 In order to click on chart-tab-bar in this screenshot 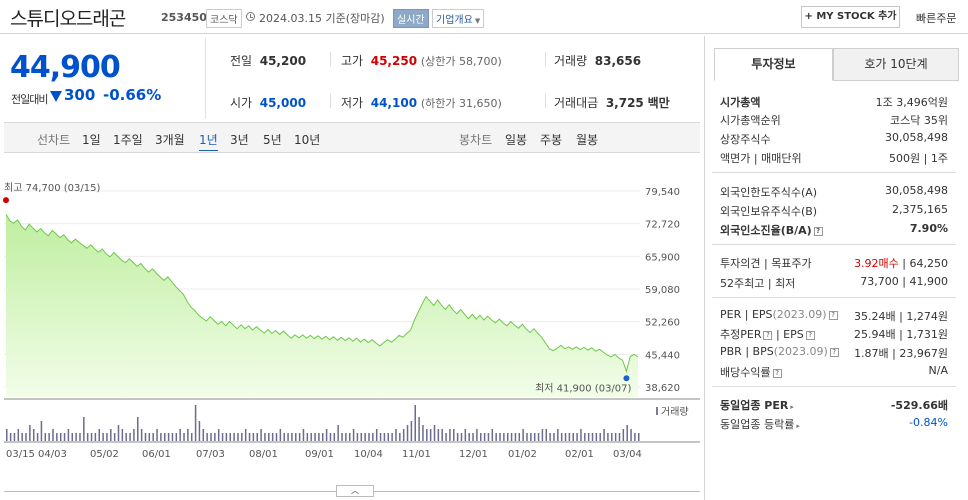, I will do `click(352, 137)`.